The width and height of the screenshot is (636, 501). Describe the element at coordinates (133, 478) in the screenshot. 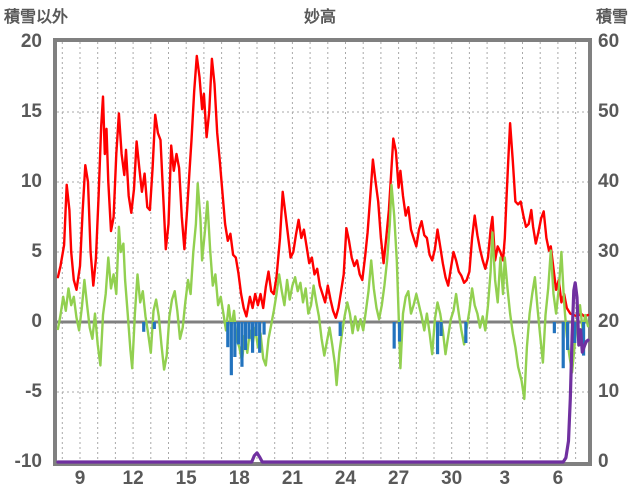

I see `x-axis-tick-label: 12` at that location.